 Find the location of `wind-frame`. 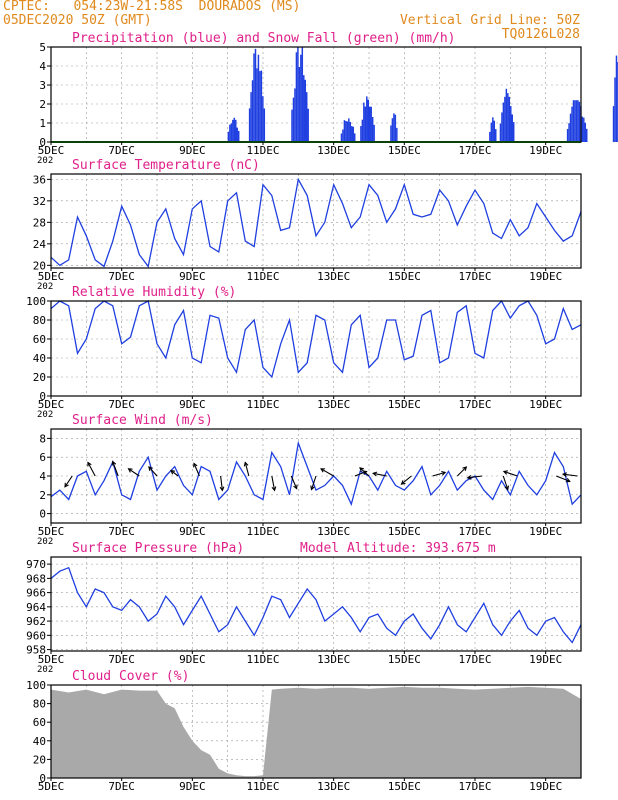

wind-frame is located at coordinates (316, 476).